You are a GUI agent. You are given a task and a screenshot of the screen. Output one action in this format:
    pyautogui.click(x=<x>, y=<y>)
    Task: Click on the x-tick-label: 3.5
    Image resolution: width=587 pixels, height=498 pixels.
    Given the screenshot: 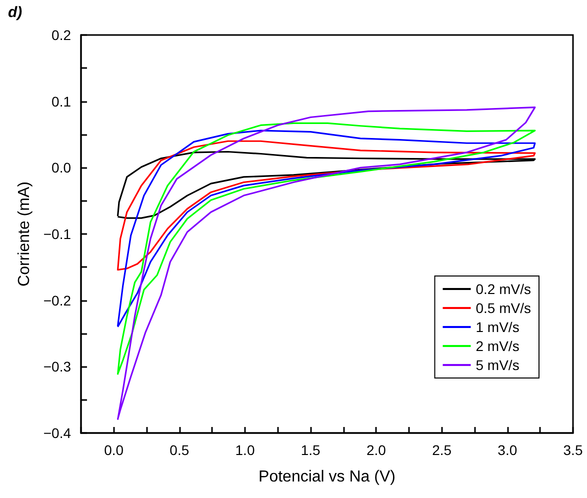 What is the action you would take?
    pyautogui.click(x=573, y=450)
    